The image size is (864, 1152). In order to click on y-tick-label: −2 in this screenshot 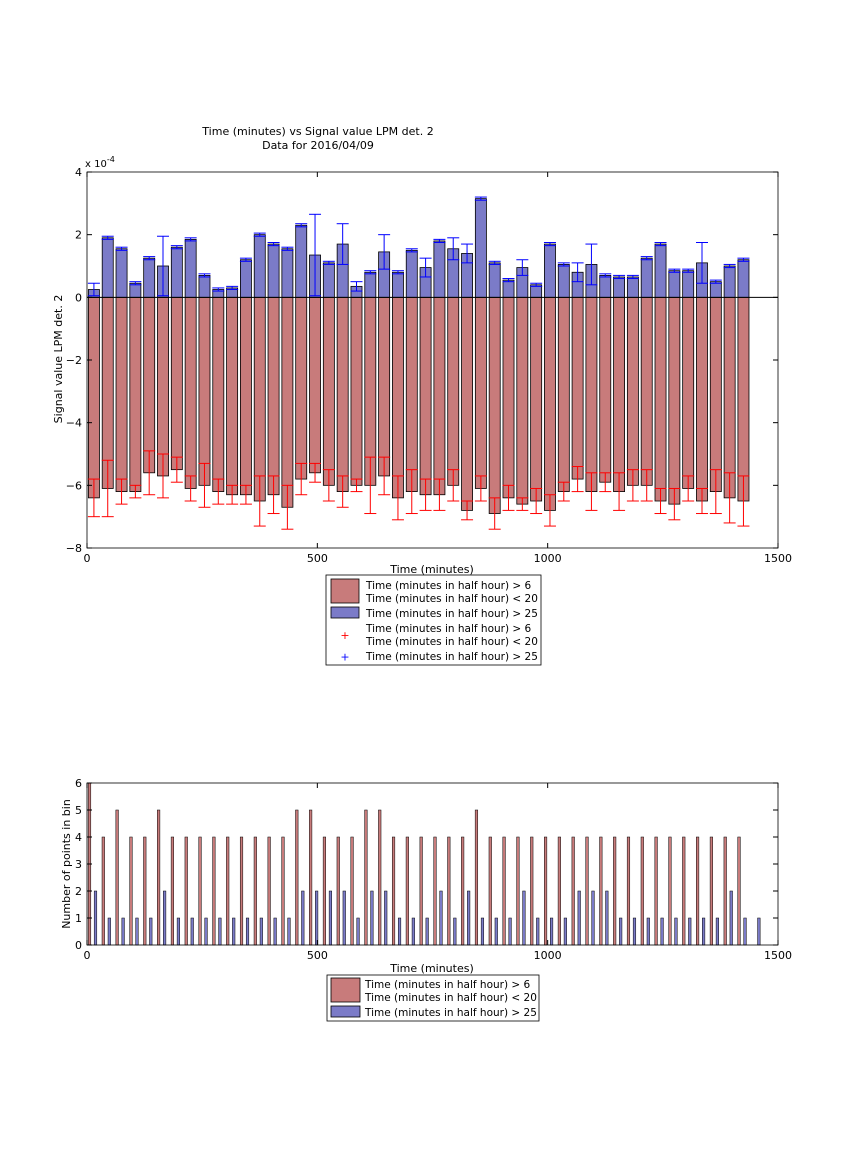, I will do `click(74, 360)`.